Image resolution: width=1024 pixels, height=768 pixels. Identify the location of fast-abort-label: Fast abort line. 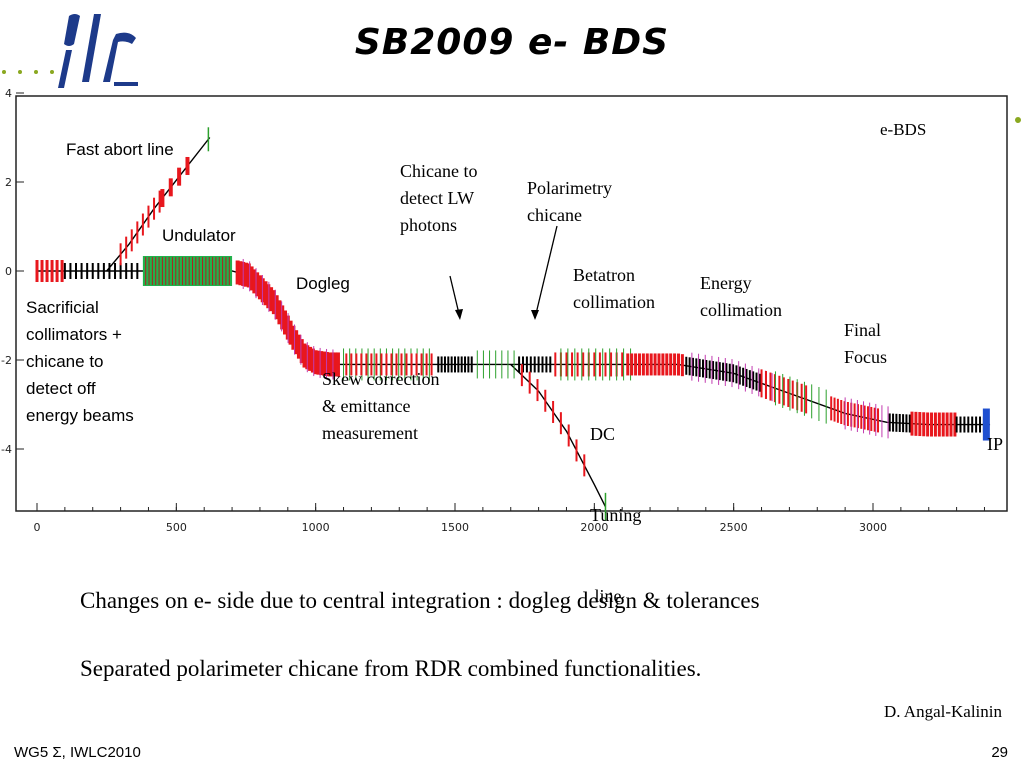
(120, 149).